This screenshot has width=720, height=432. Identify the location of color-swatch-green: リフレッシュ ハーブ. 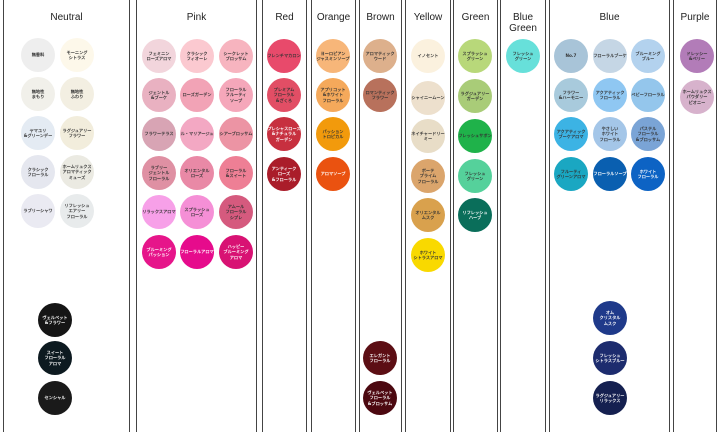
(475, 215).